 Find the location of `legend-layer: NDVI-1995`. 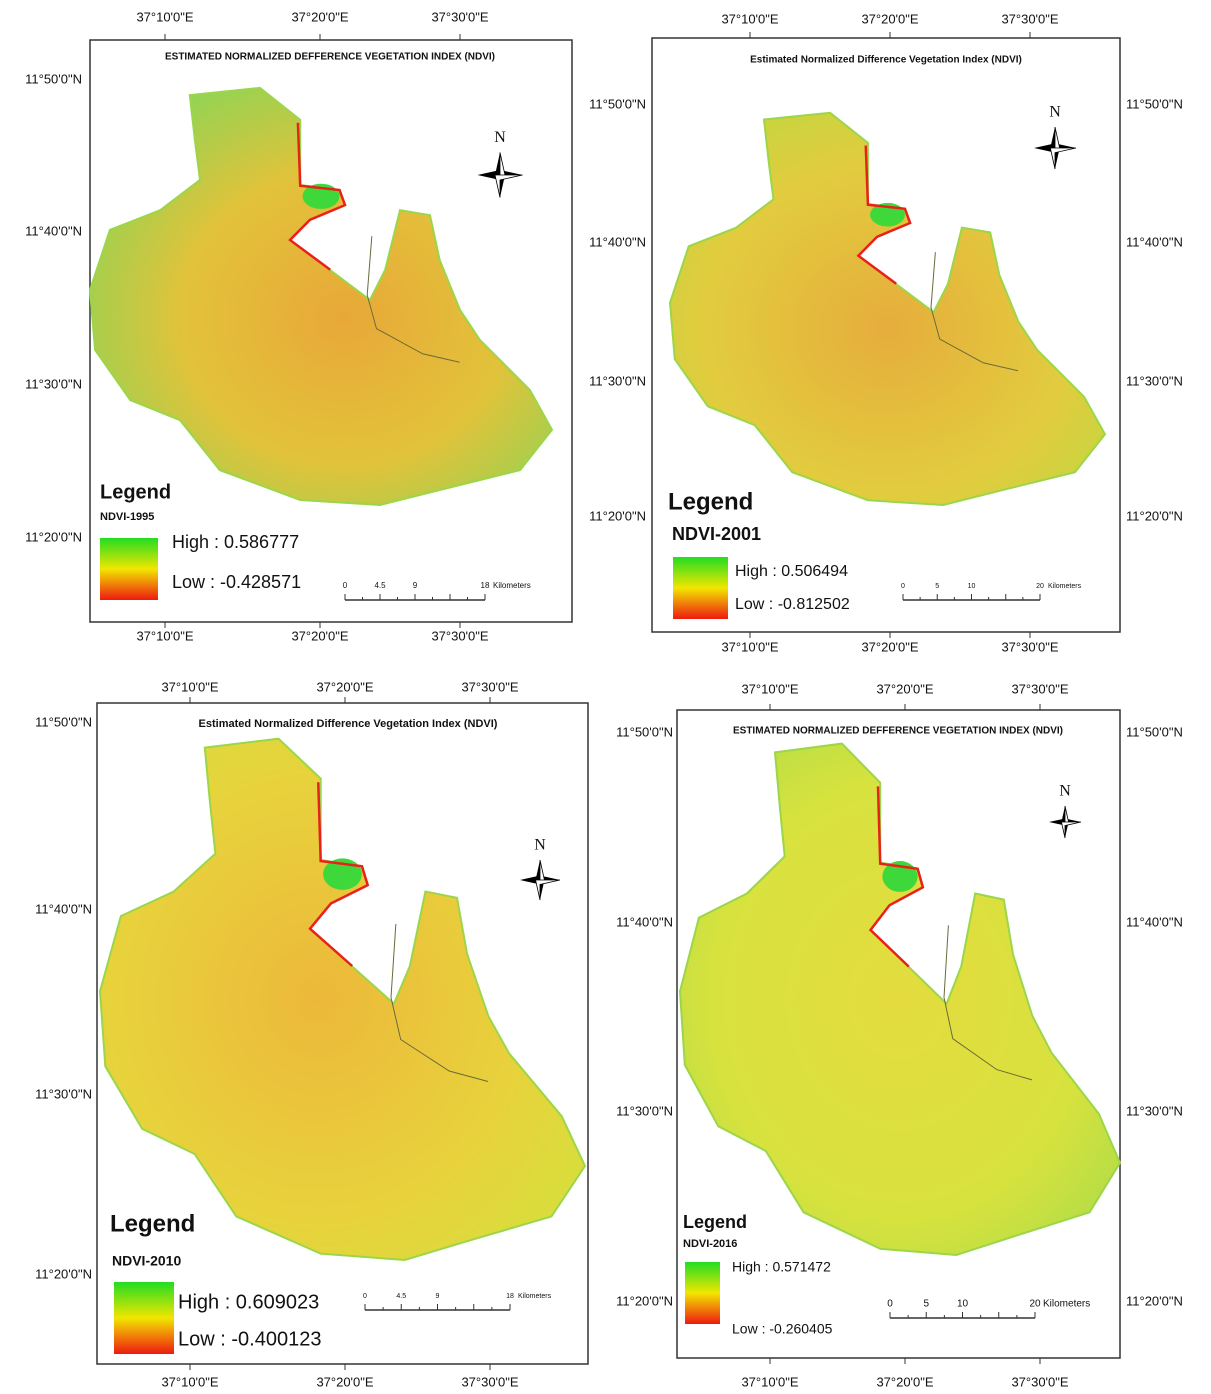

legend-layer: NDVI-1995 is located at coordinates (127, 517).